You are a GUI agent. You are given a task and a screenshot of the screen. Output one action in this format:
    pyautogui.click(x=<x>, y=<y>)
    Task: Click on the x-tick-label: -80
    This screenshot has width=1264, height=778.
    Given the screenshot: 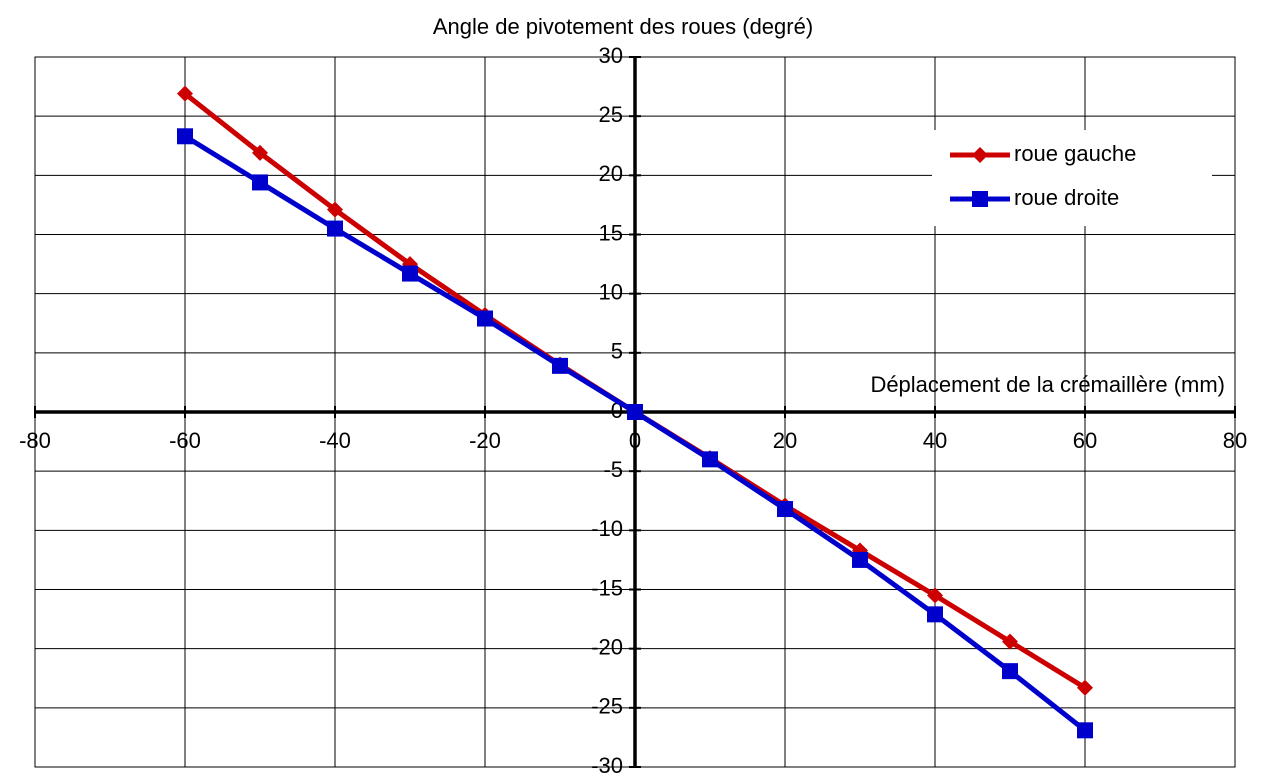 What is the action you would take?
    pyautogui.click(x=35, y=440)
    